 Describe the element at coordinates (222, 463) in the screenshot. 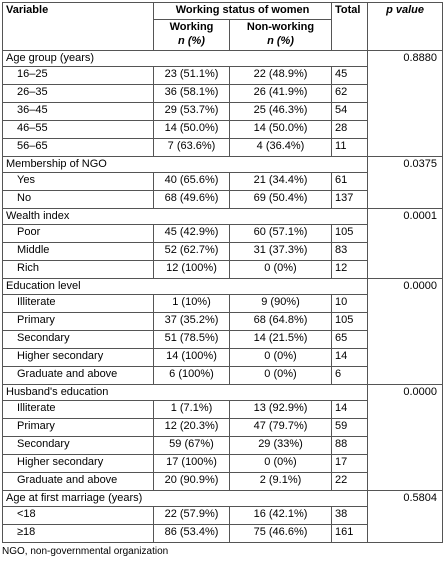

I see `table-row: Higher secondary 17 (100%) 0 (0%) 17` at that location.